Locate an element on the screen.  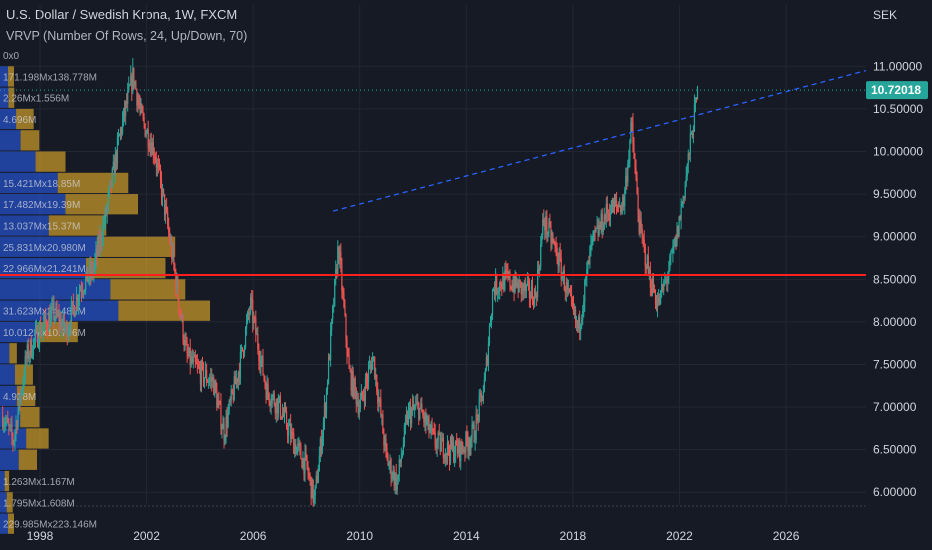
trendline is located at coordinates (599, 140).